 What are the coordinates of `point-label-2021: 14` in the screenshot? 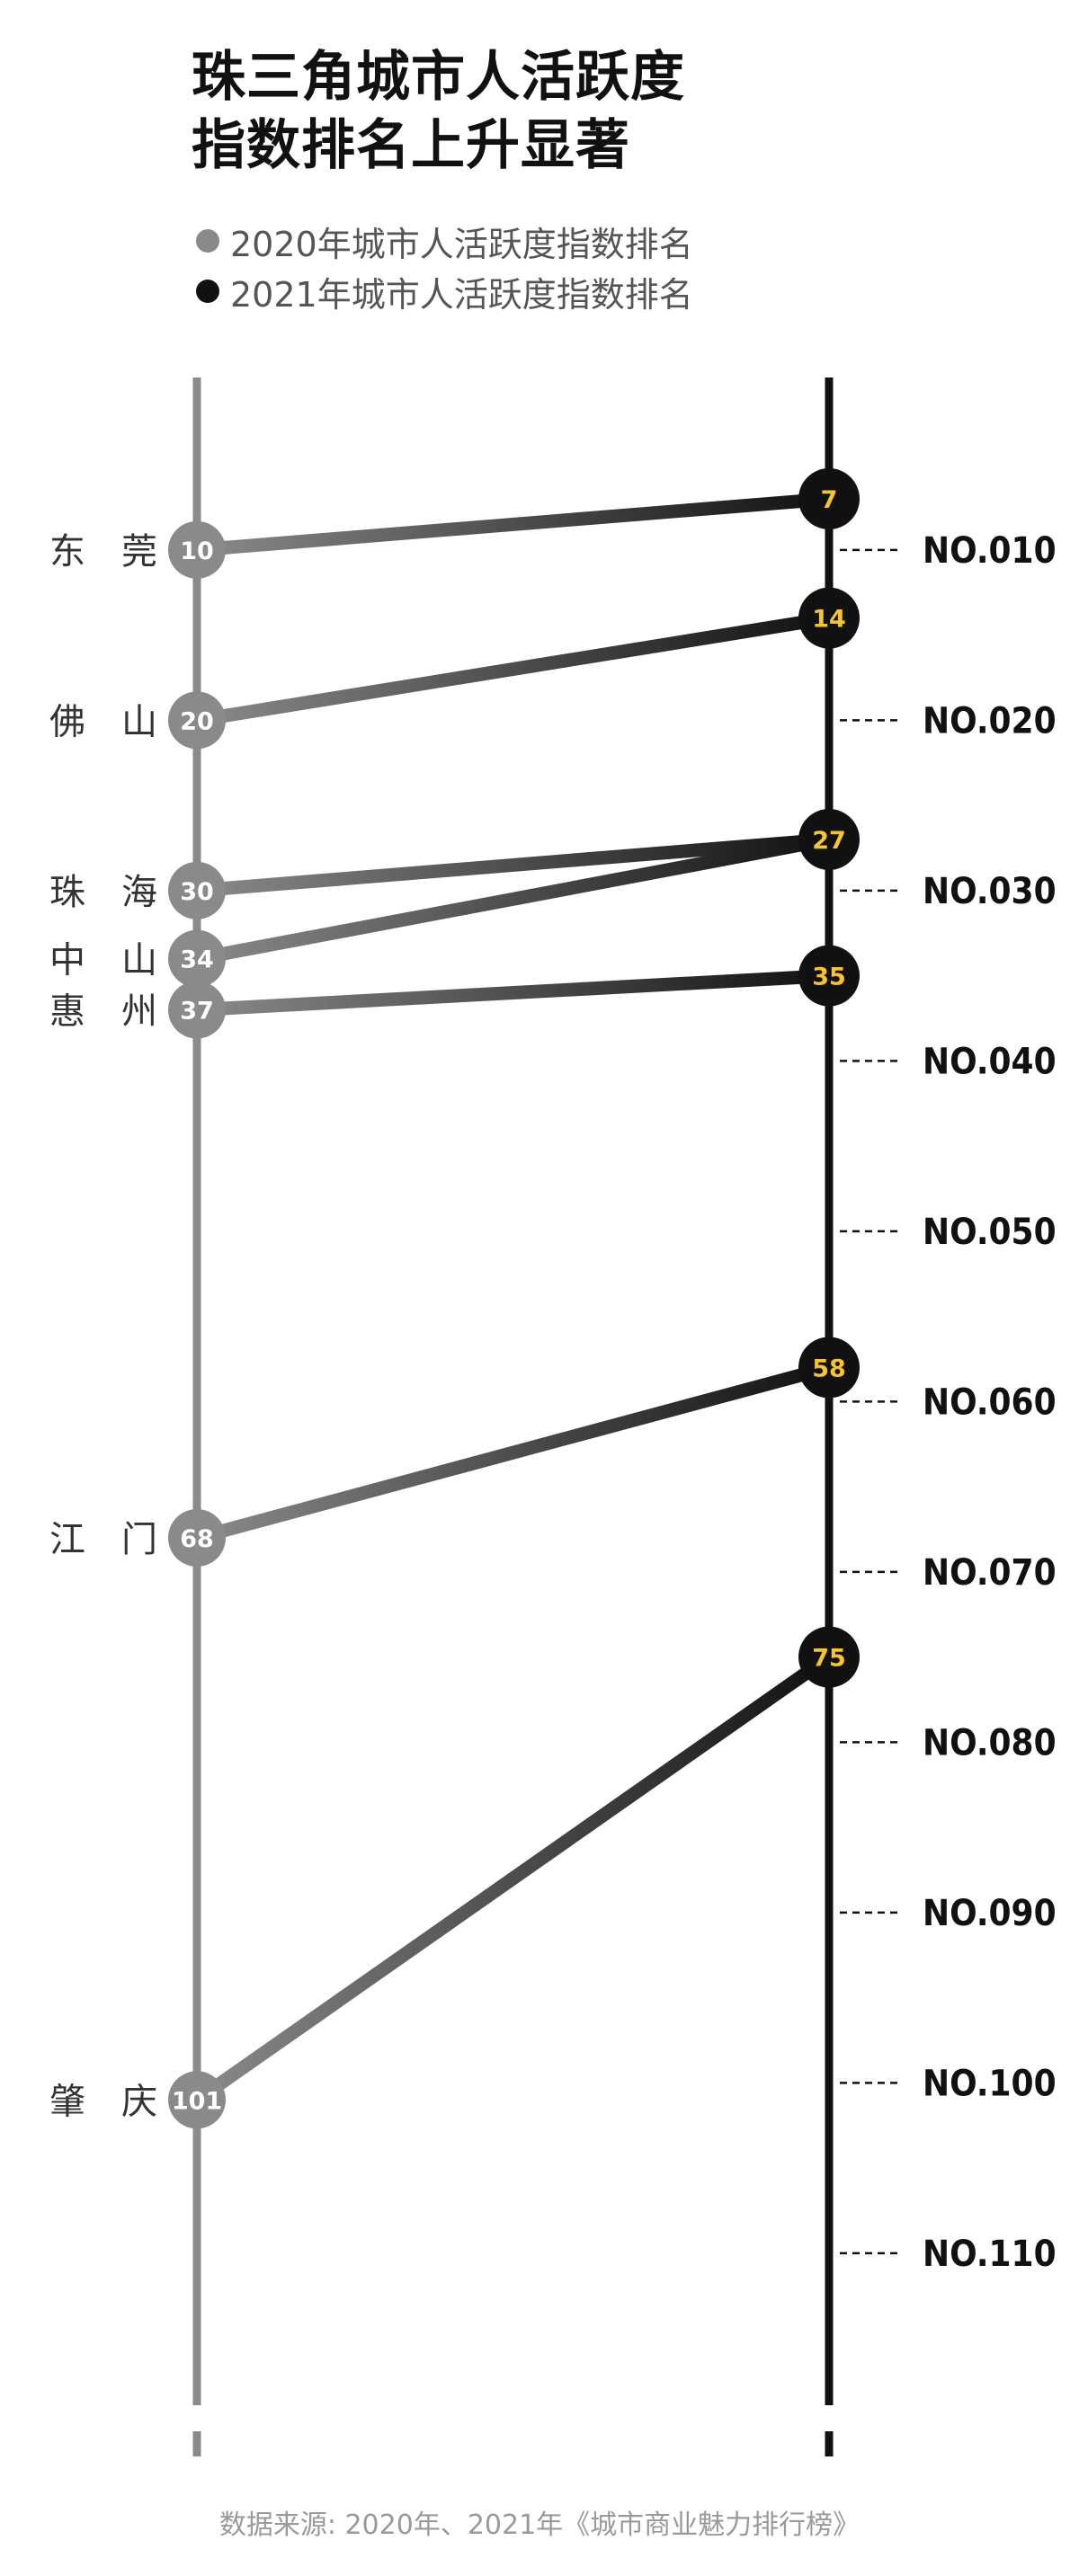 It's located at (829, 620).